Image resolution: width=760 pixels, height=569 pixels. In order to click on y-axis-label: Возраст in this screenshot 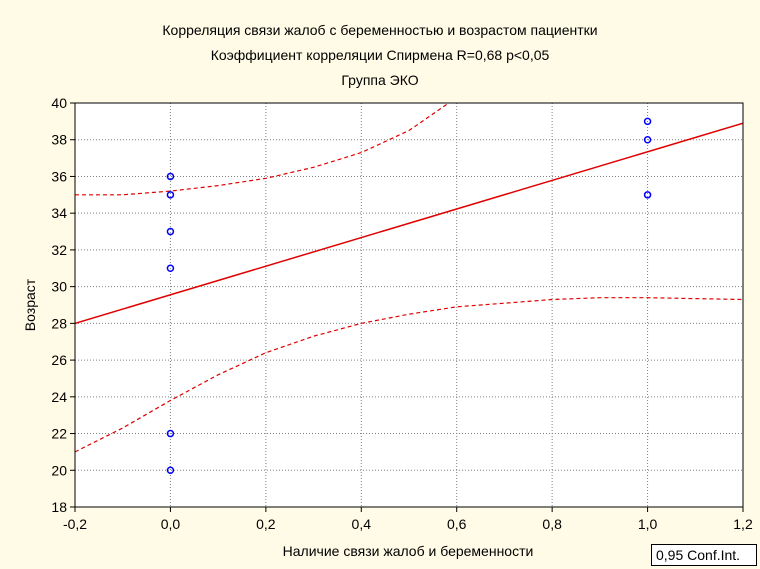, I will do `click(30, 304)`.